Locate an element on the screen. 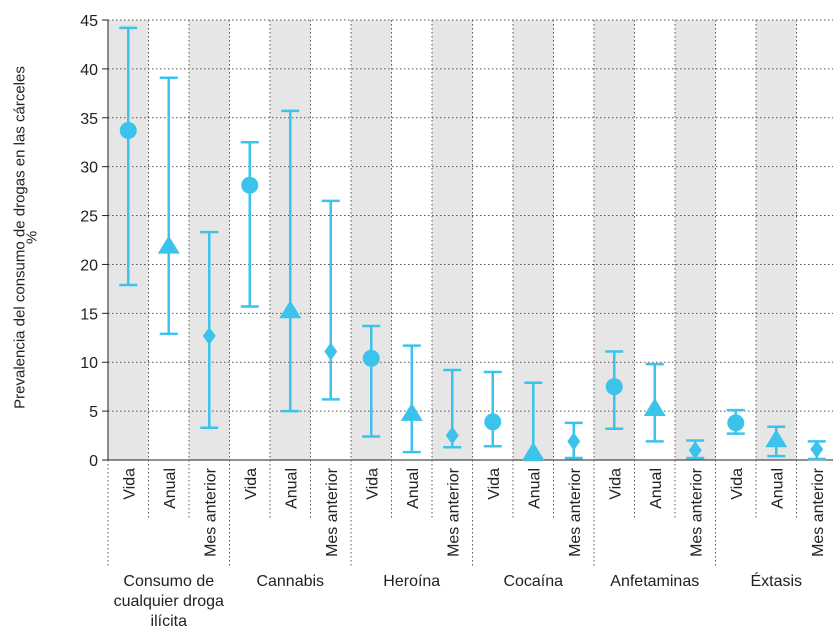  y-tick-label: 20 is located at coordinates (89, 265).